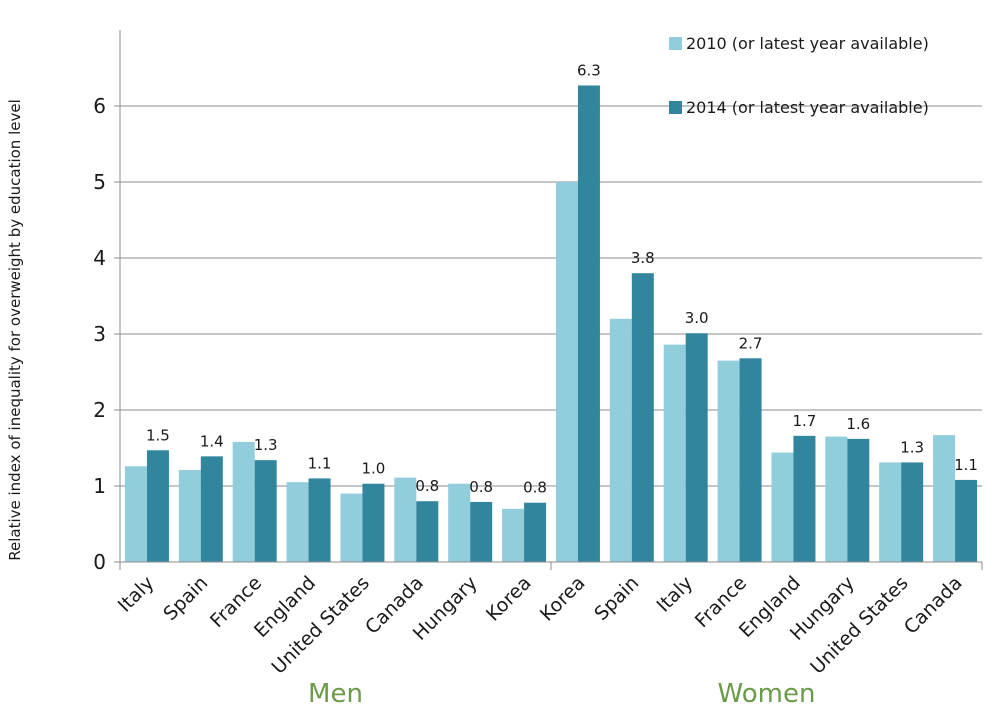 Image resolution: width=986 pixels, height=712 pixels. What do you see at coordinates (767, 693) in the screenshot?
I see `group-label: Women` at bounding box center [767, 693].